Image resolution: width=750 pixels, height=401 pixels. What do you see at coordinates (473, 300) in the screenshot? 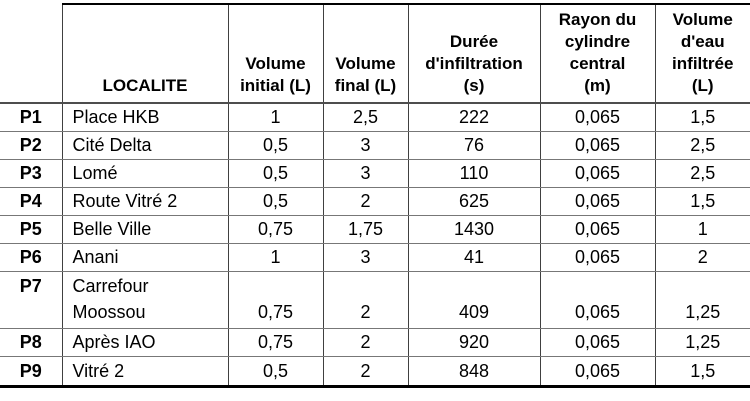
I see `cell-duree: 409` at bounding box center [473, 300].